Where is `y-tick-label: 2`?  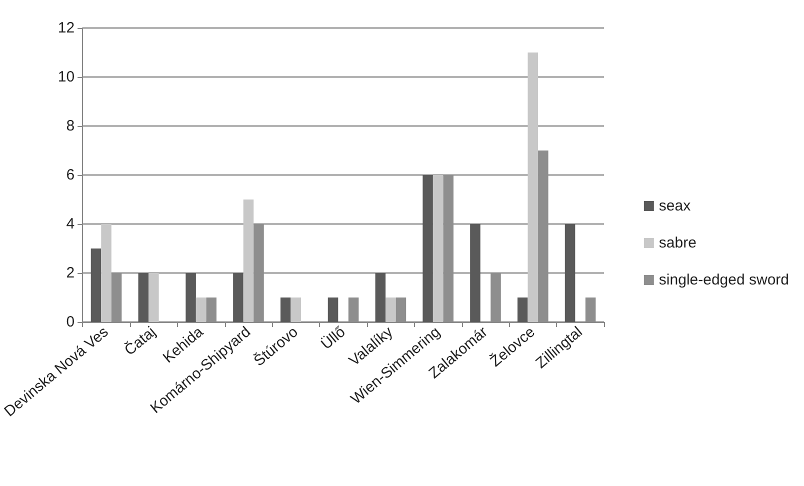 y-tick-label: 2 is located at coordinates (70, 273).